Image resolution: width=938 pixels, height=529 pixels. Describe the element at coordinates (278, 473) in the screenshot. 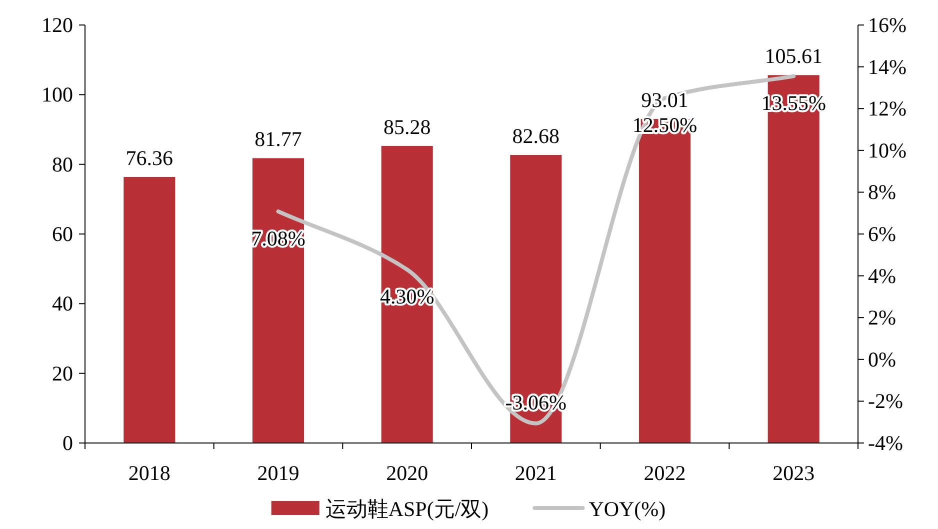

I see `x-tick-label: 2019` at that location.